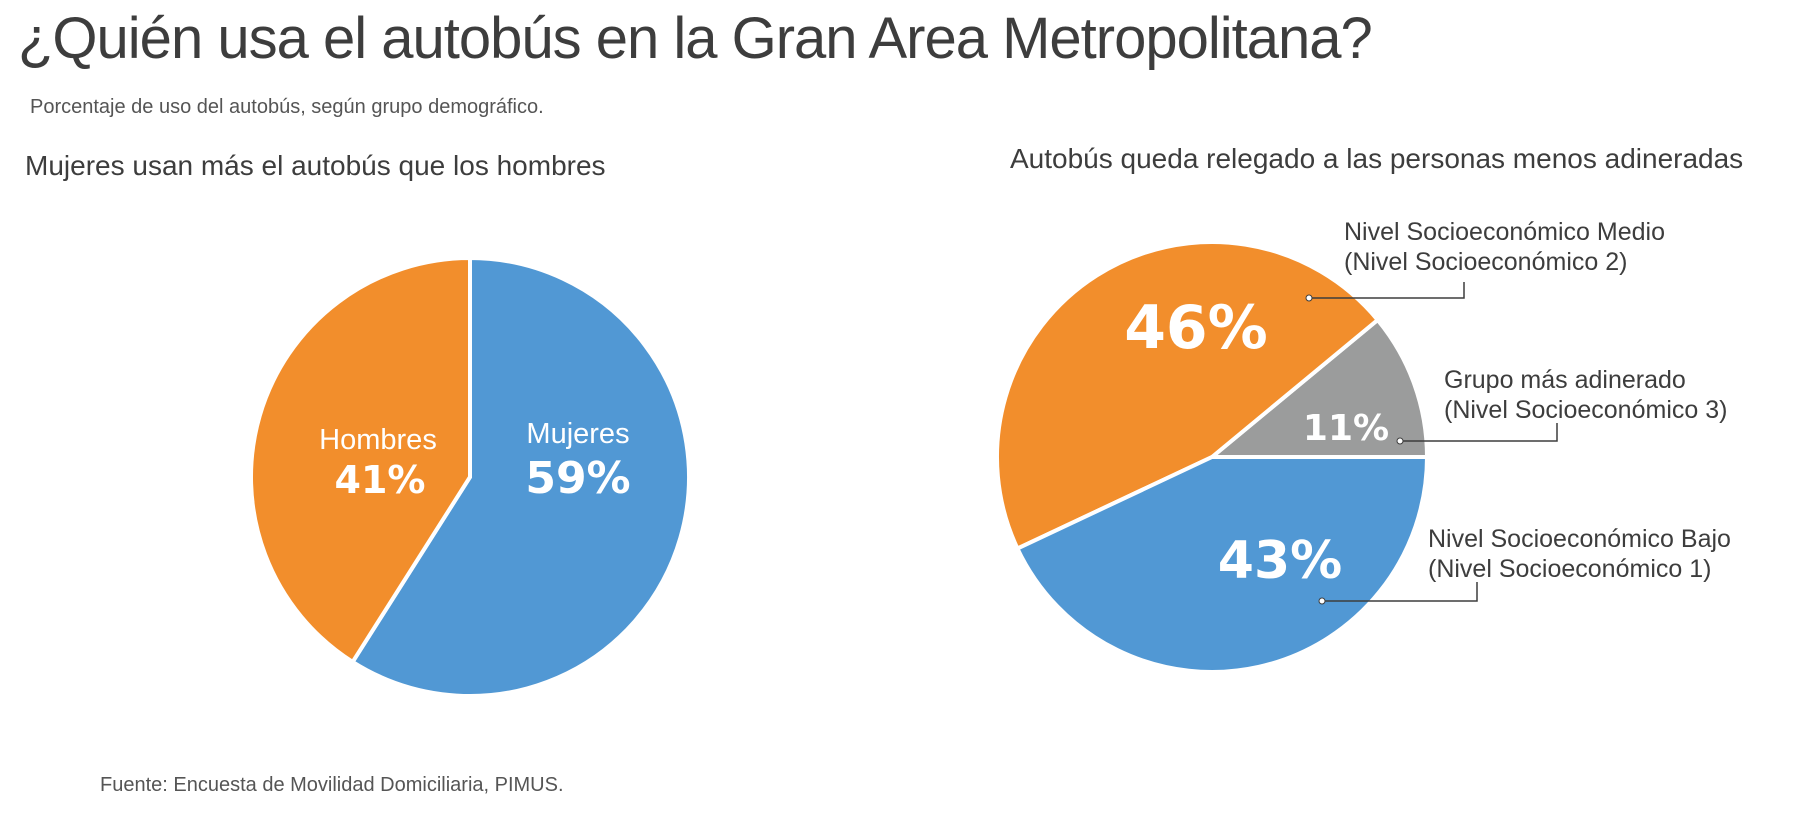 This screenshot has height=831, width=1800. Describe the element at coordinates (1579, 539) in the screenshot. I see `callout-nse1-line1: Nivel Socioeconómico Bajo` at that location.